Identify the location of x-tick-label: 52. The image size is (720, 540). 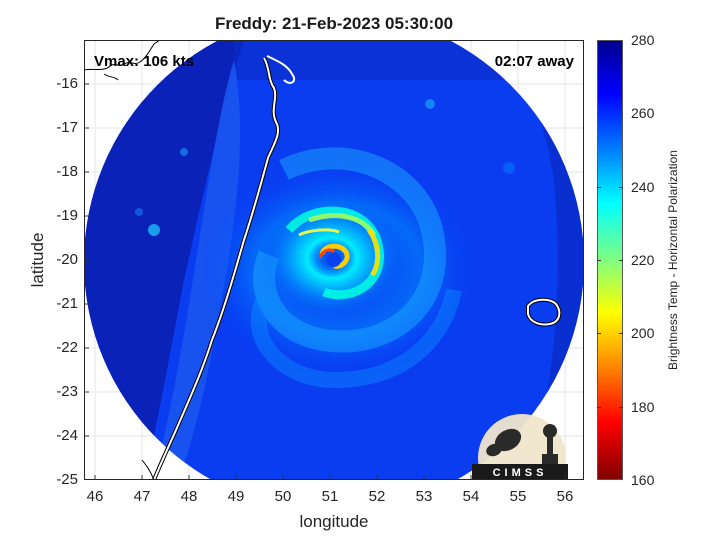
(377, 496).